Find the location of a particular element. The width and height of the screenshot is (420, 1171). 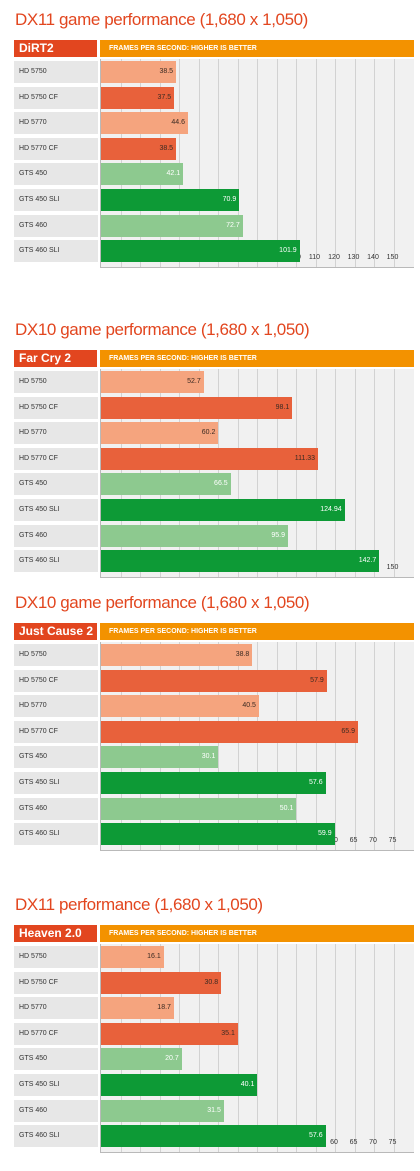

bar: 66.5 is located at coordinates (166, 484).